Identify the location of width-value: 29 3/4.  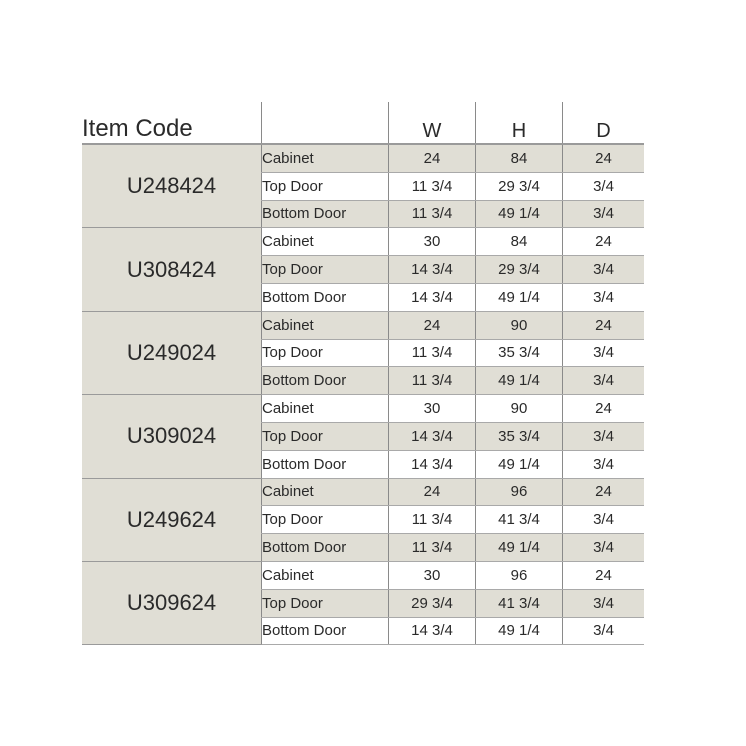
(432, 603).